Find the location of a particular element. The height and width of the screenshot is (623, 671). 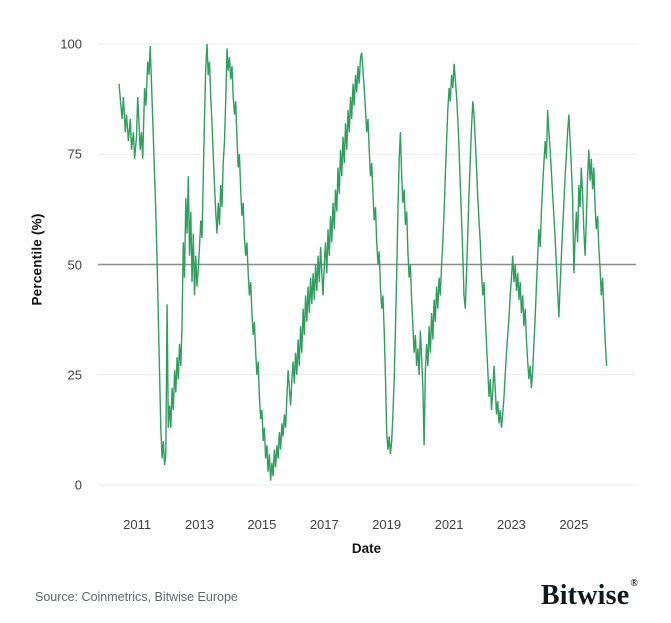

source-attribution: Source: Coinmetrics, Bitwise Europe is located at coordinates (136, 597).